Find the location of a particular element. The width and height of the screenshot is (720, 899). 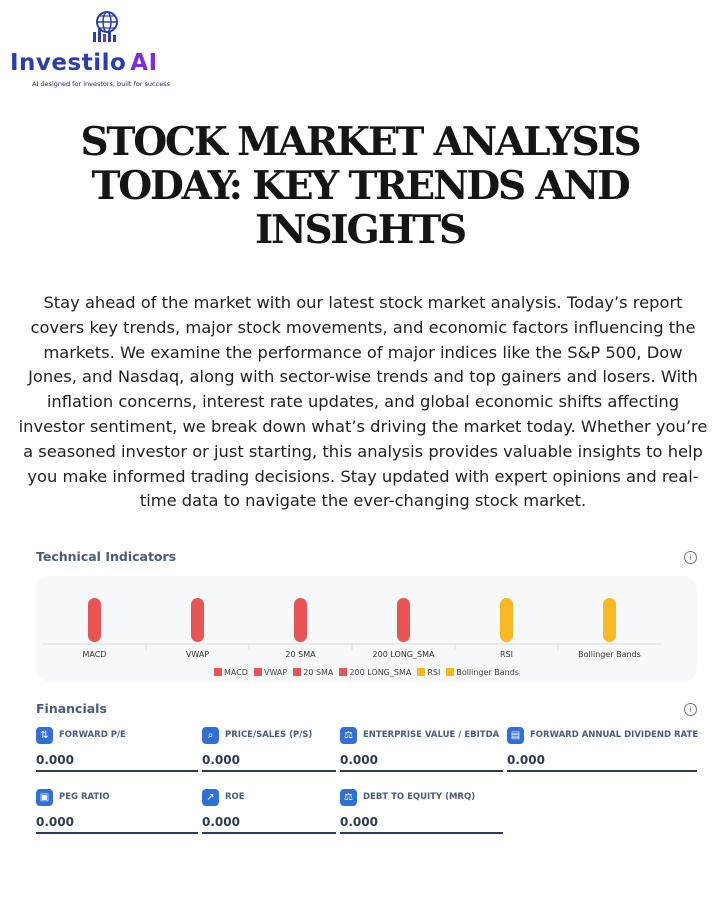

x-tick-label: 200 LONG_SMA is located at coordinates (404, 654).